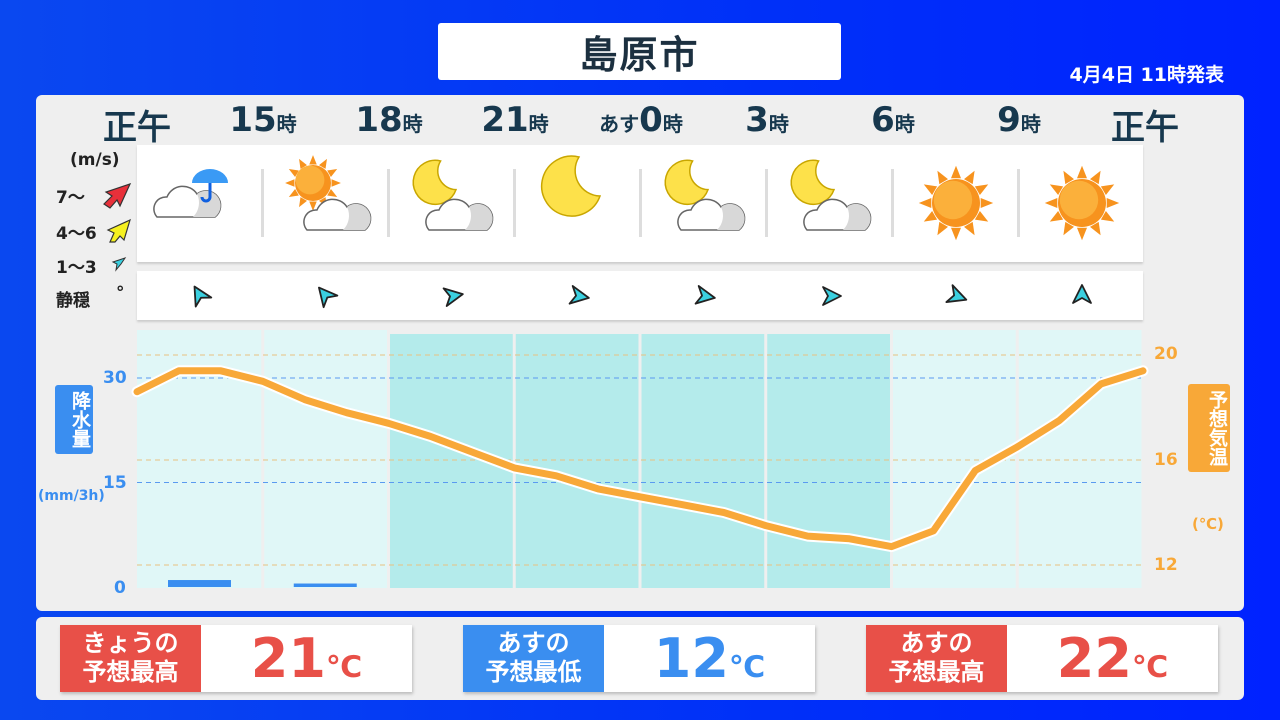  Describe the element at coordinates (1166, 460) in the screenshot. I see `temp-tick-16: 16` at that location.